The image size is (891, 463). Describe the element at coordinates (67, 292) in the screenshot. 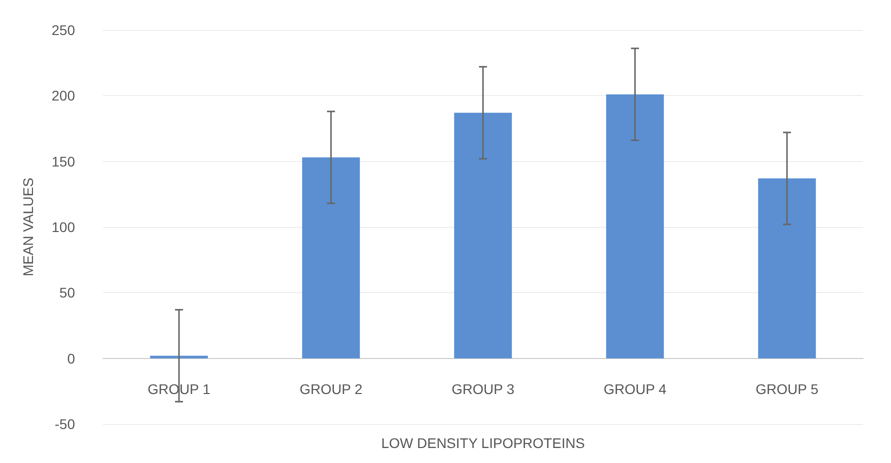

I see `y-tick-label: 50` at that location.